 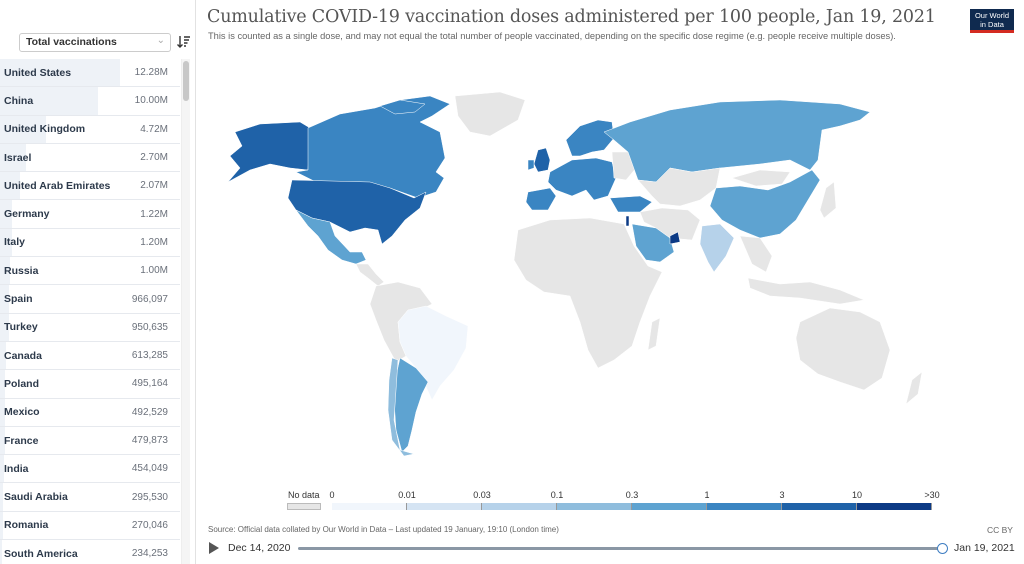 What do you see at coordinates (541, 199) in the screenshot?
I see `map-region-iberia` at bounding box center [541, 199].